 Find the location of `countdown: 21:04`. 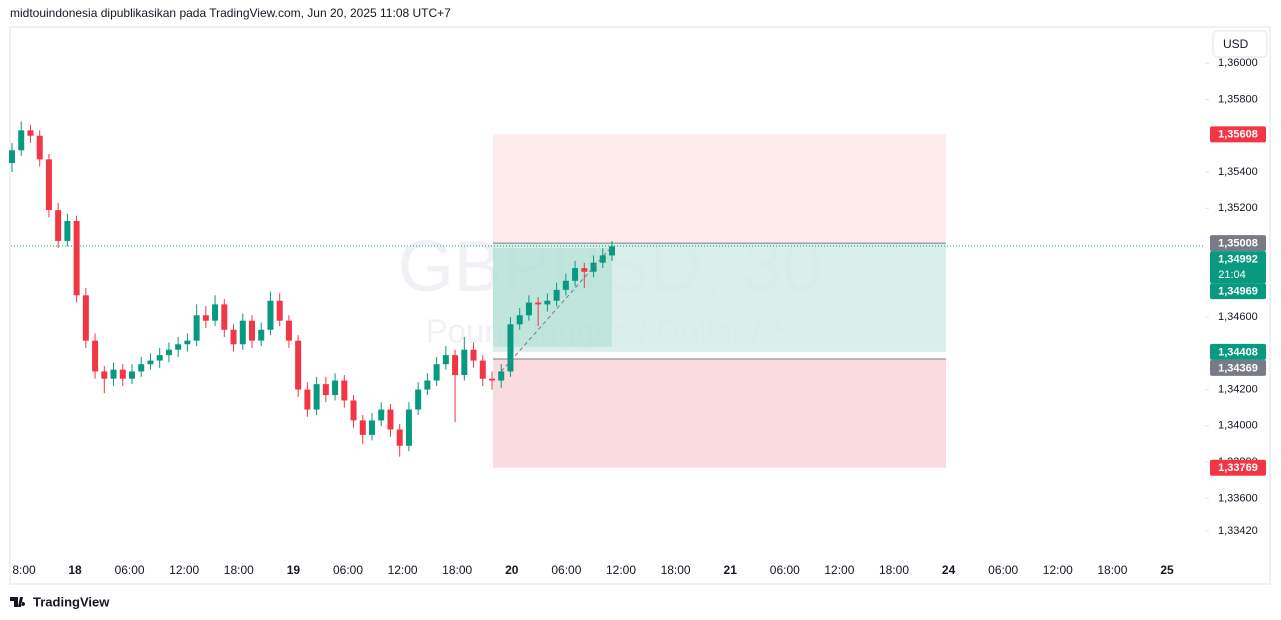

countdown: 21:04 is located at coordinates (1232, 275).